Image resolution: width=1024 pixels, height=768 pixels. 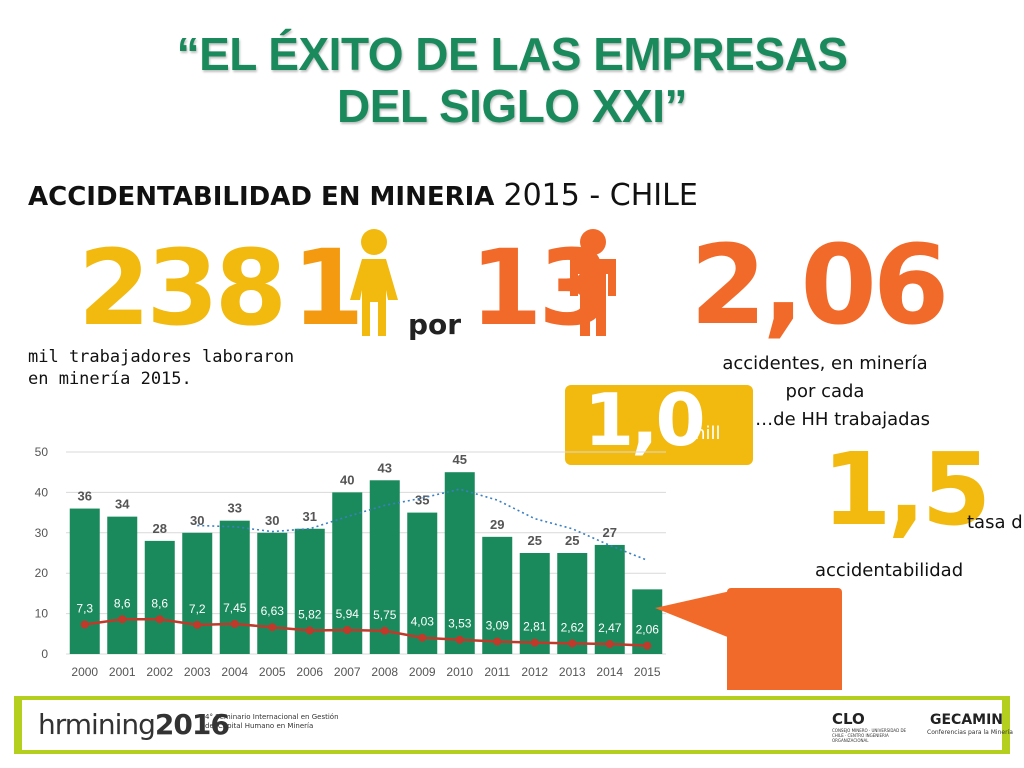 What do you see at coordinates (422, 672) in the screenshot?
I see `x-tick-label: 2009` at bounding box center [422, 672].